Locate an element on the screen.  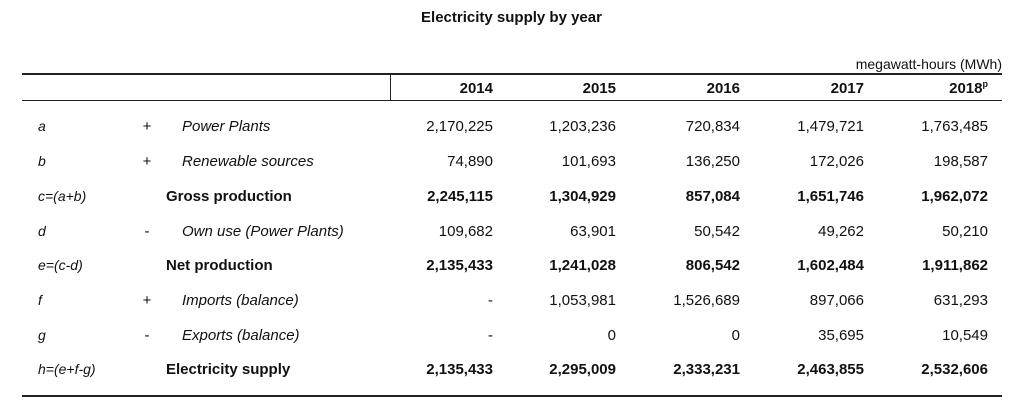
cell-2017: 1,602,484 is located at coordinates (830, 265).